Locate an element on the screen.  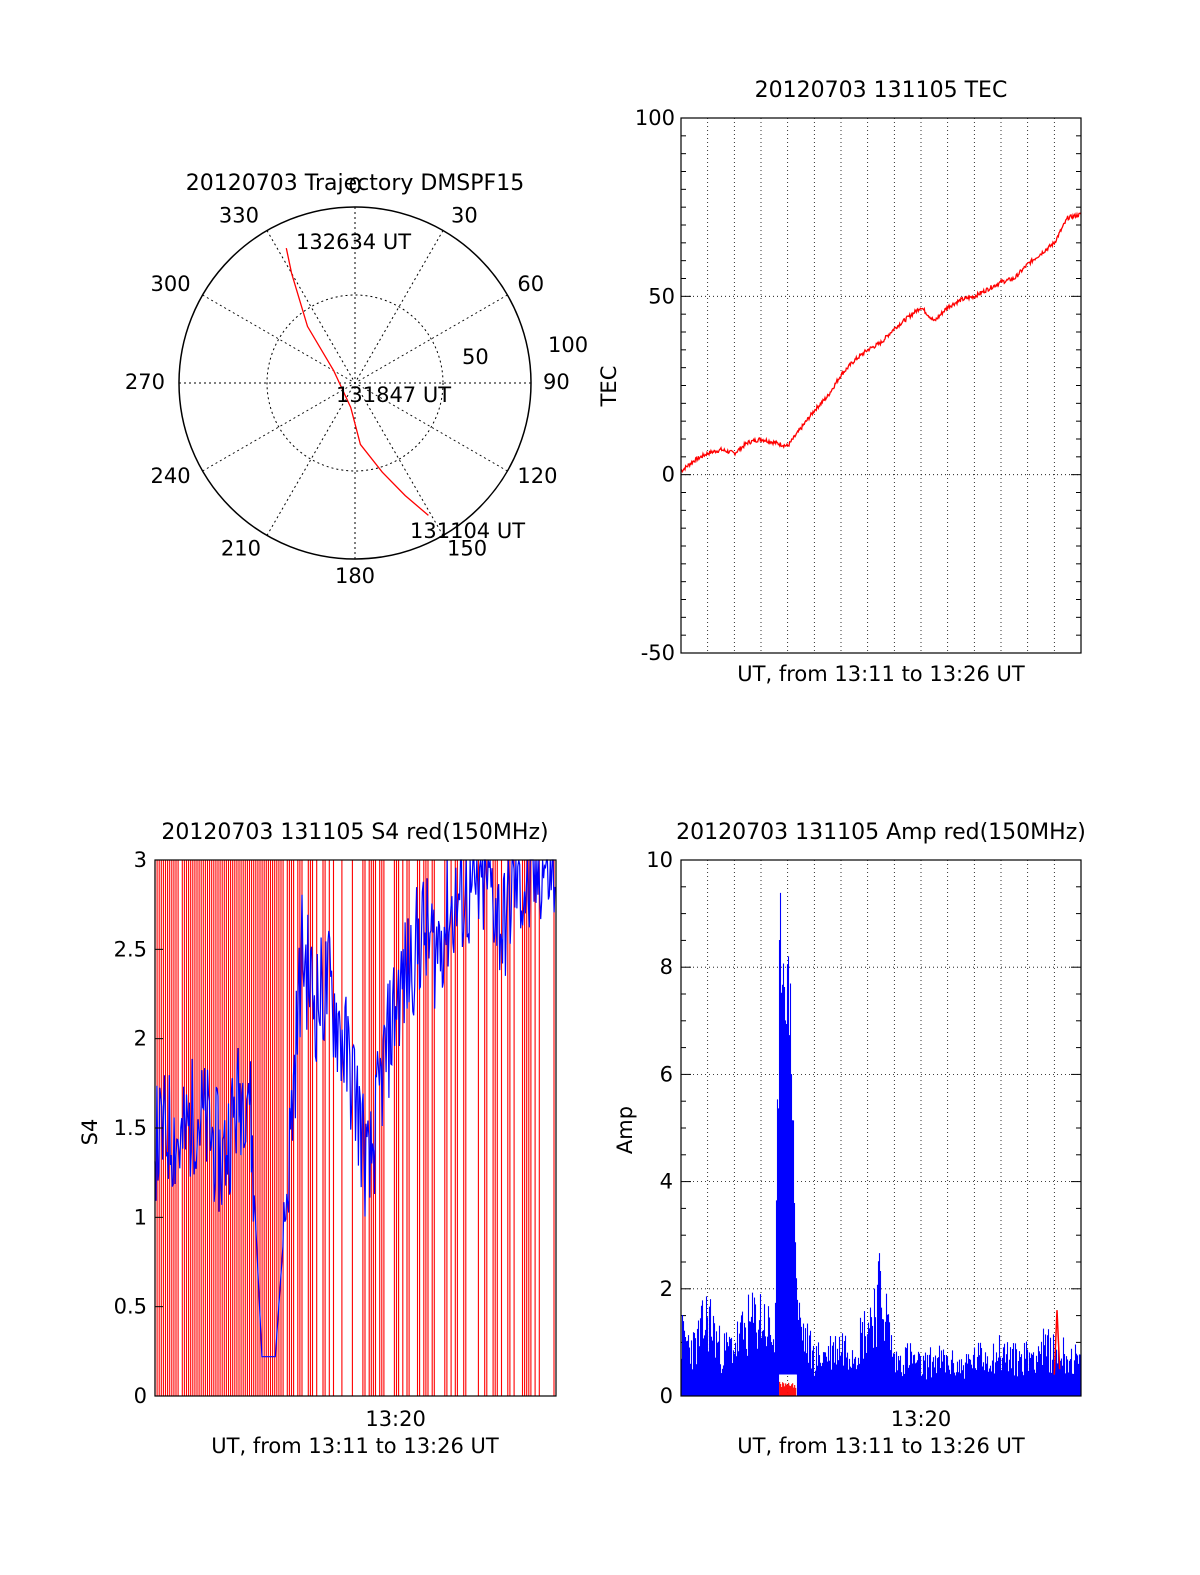
polar-angle-label-330: 330 is located at coordinates (239, 216).